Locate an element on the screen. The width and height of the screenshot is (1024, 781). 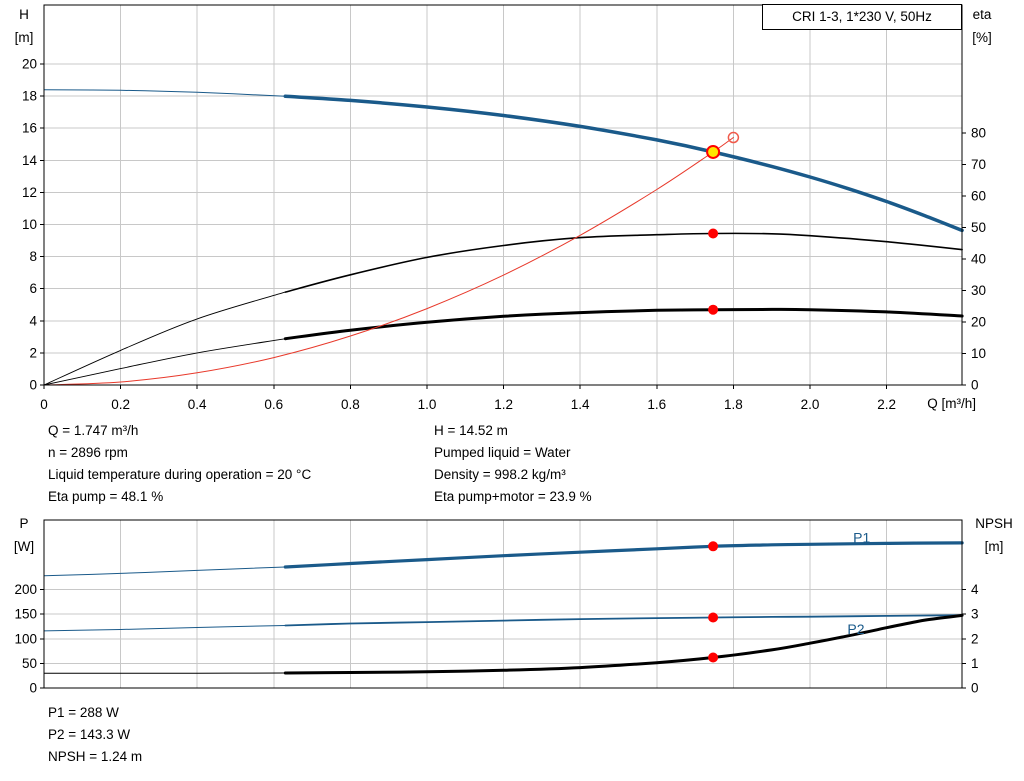
eta-axis-title-symbol: eta is located at coordinates (982, 14).